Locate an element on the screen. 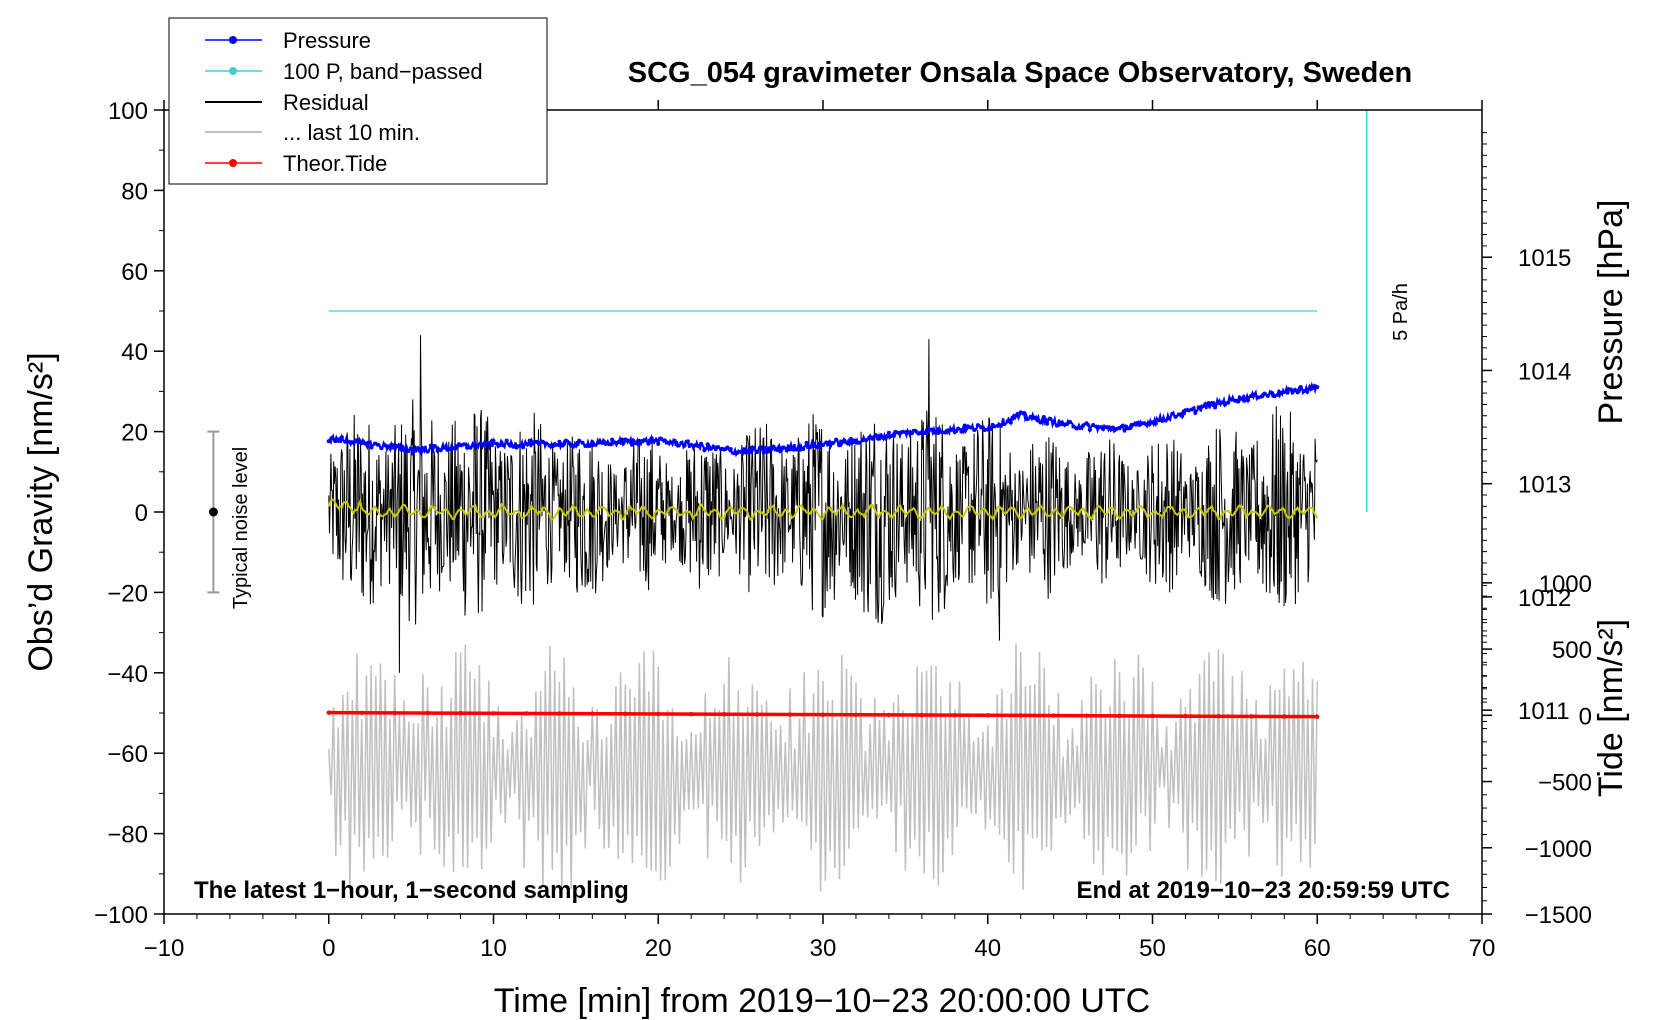 This screenshot has width=1660, height=1020. tide-tick-label: −1000 is located at coordinates (1558, 849).